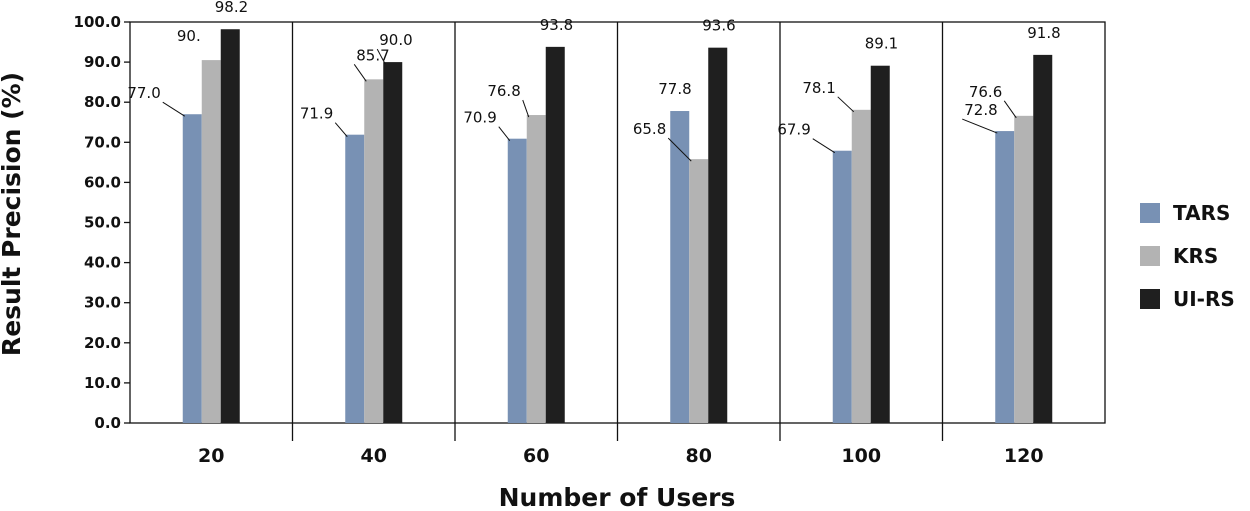  Describe the element at coordinates (479, 118) in the screenshot. I see `data-label: 70.9` at that location.